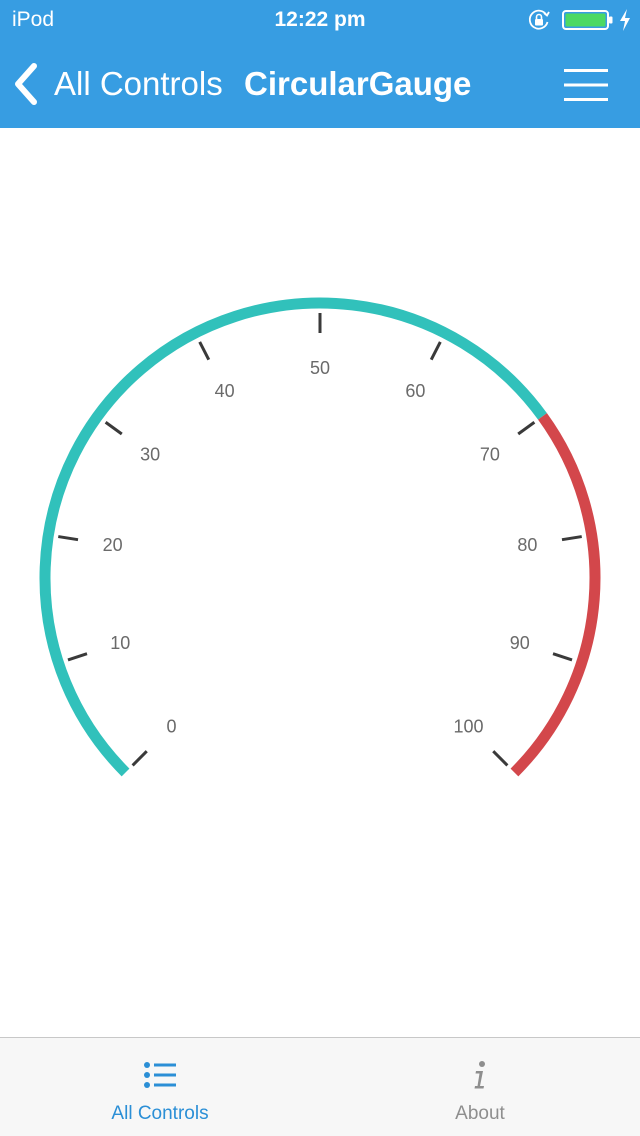  What do you see at coordinates (625, 20) in the screenshot?
I see `charging-bolt-icon` at bounding box center [625, 20].